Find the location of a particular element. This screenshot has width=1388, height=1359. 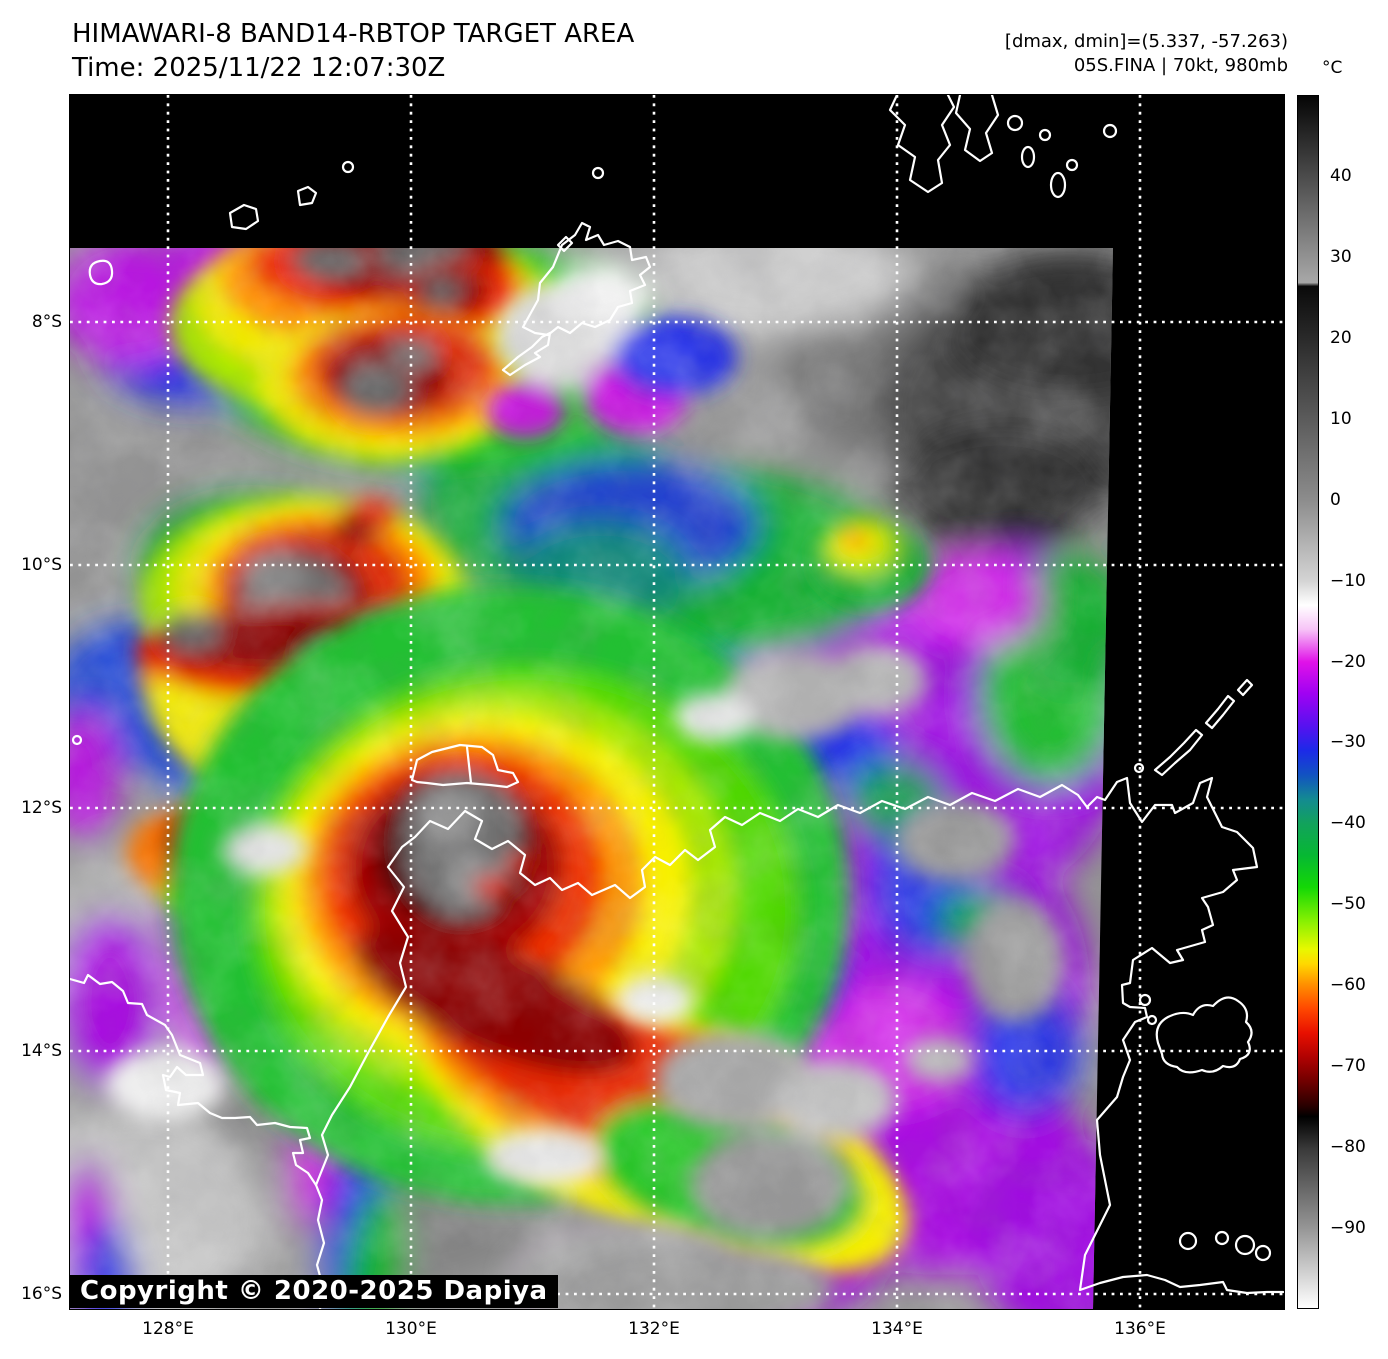

copyright-badge: Copyright © 2020-2025 Dapiya is located at coordinates (314, 1291).